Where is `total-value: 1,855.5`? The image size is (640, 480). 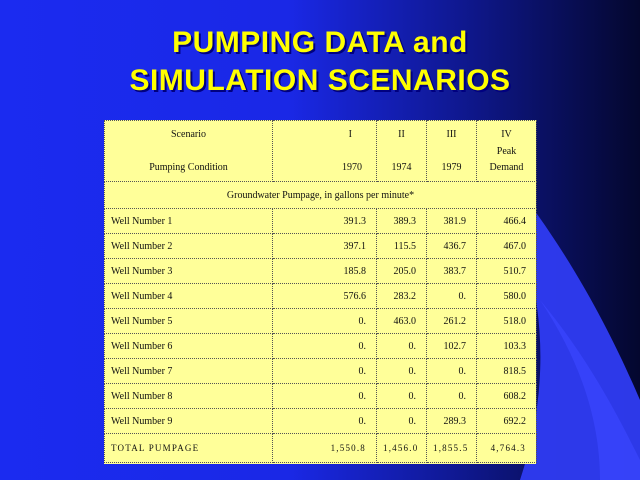
total-value: 1,855.5 is located at coordinates (451, 448).